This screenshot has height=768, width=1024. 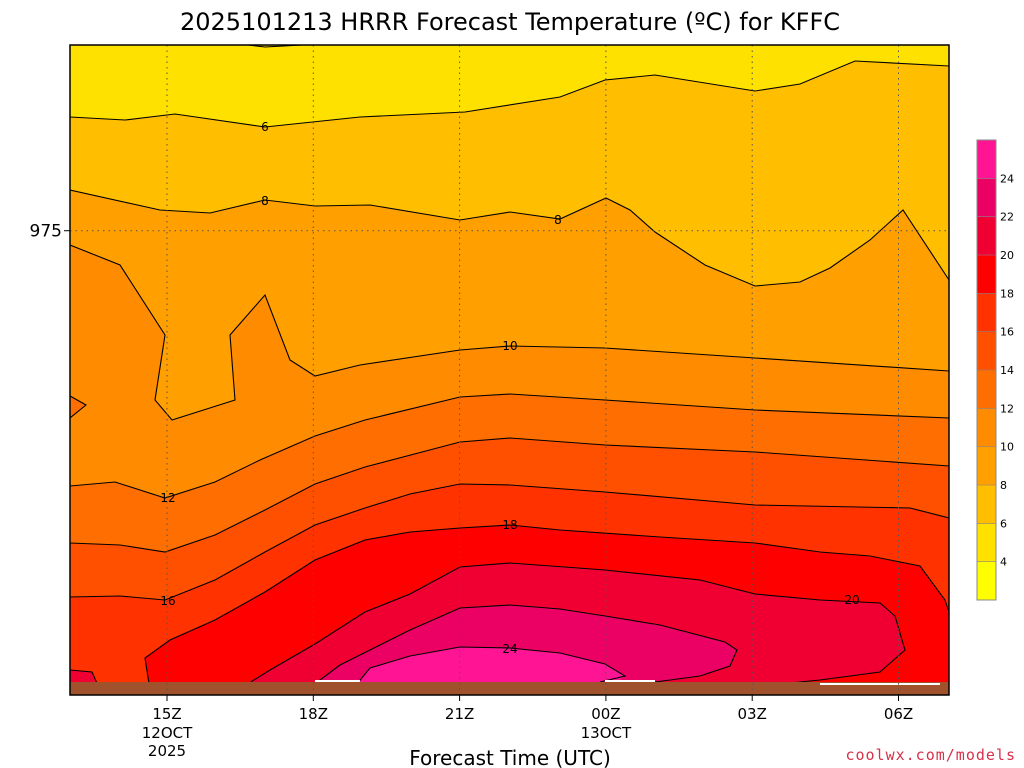 I want to click on contour-label-20: 20, so click(x=851, y=600).